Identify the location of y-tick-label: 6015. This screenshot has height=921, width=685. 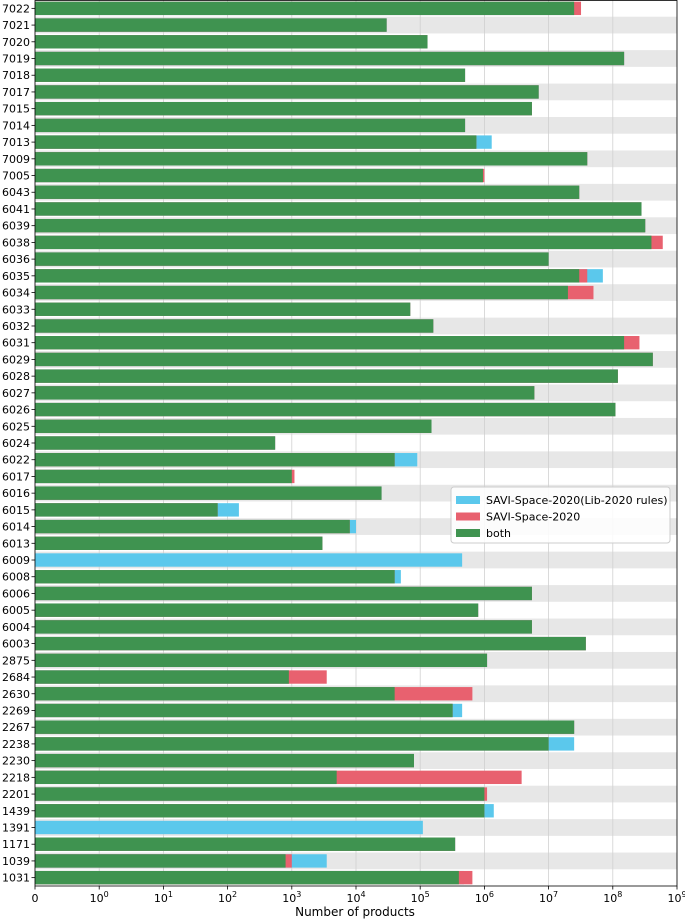
(16, 510).